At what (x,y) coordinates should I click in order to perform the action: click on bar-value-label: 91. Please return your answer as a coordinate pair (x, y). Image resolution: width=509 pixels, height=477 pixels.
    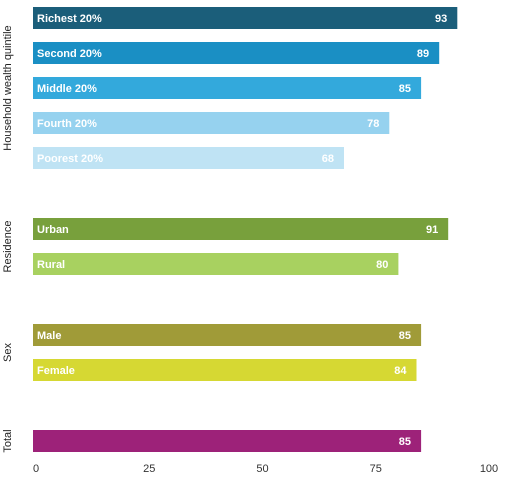
    Looking at the image, I should click on (432, 230).